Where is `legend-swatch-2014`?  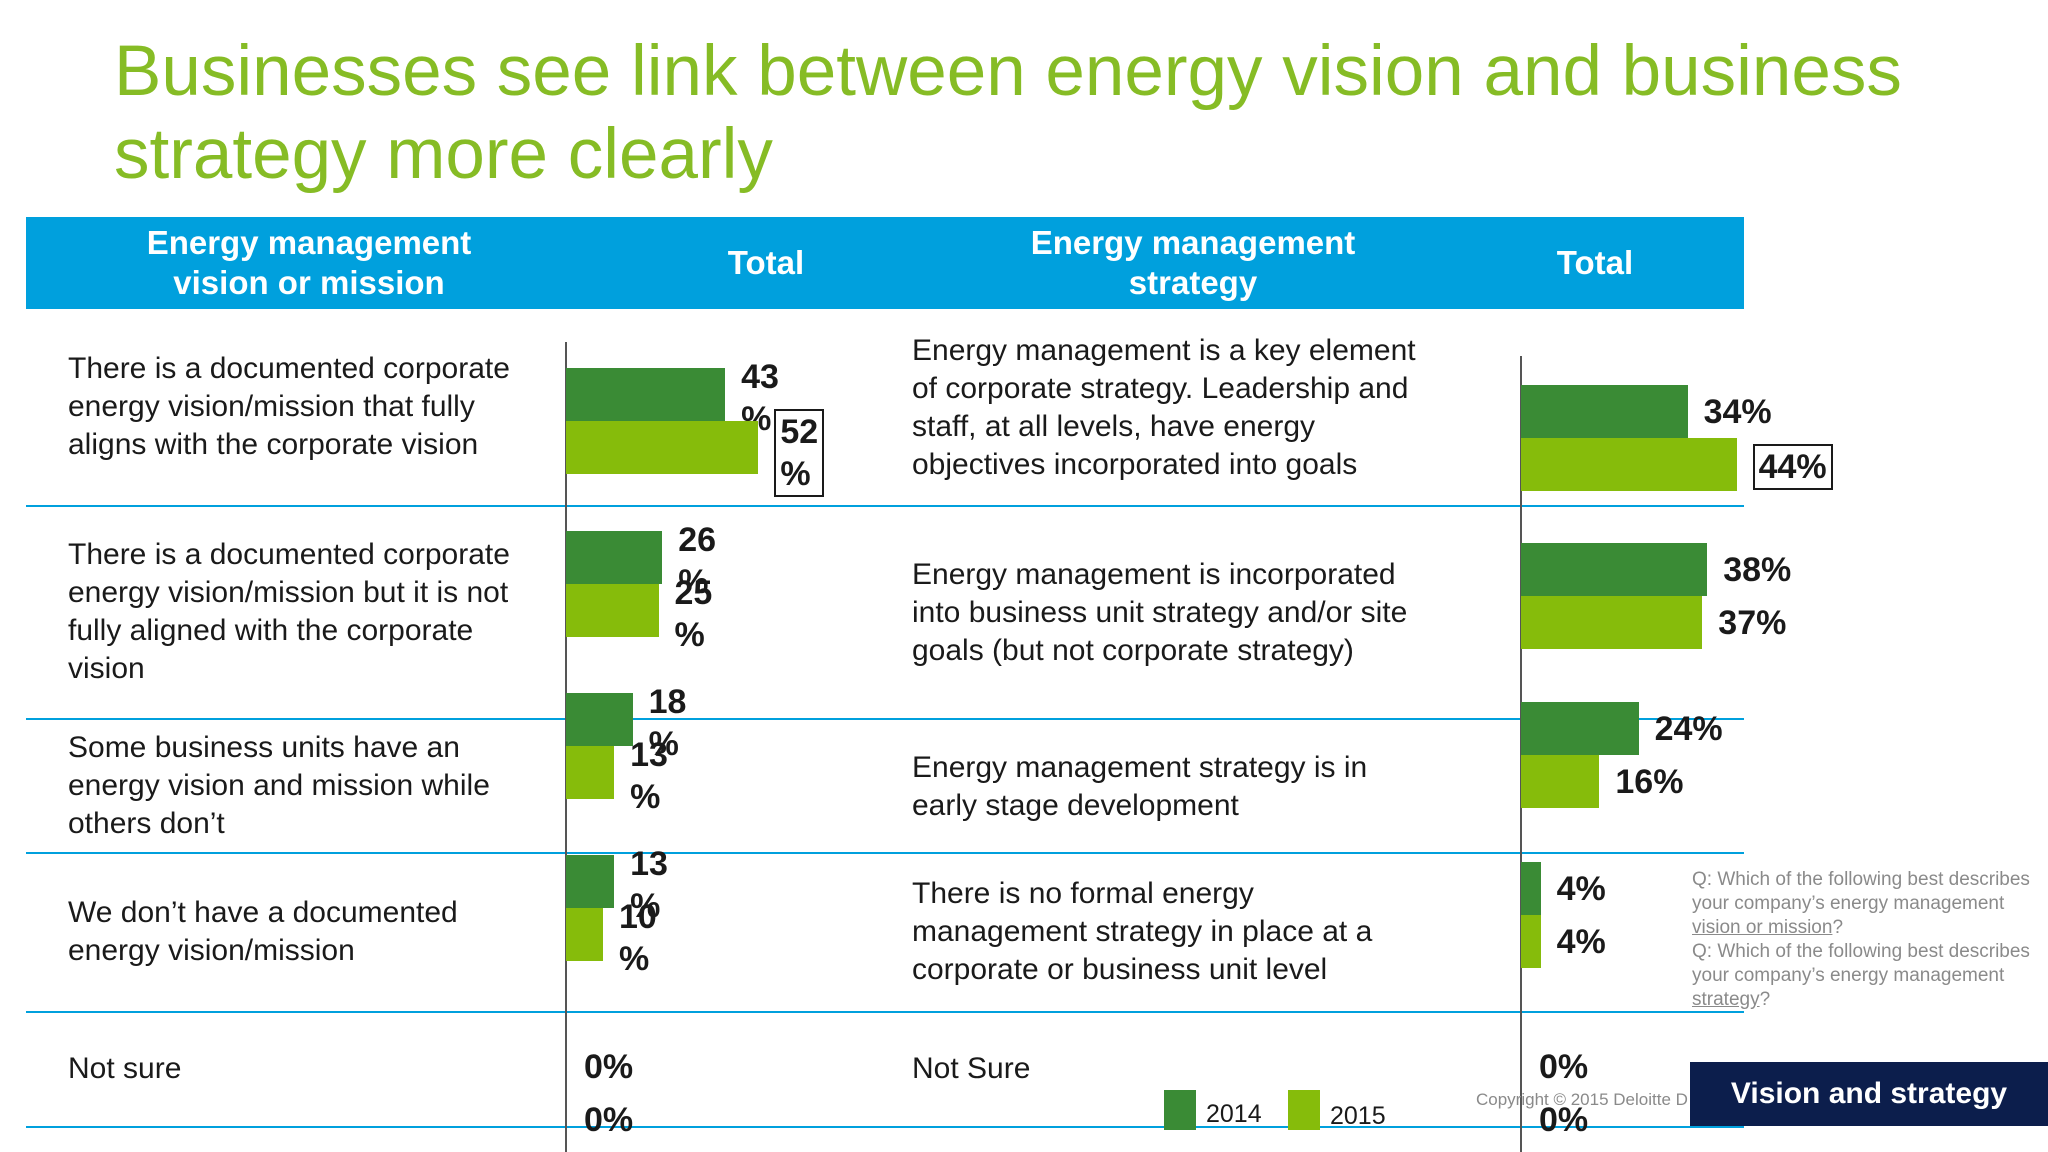
legend-swatch-2014 is located at coordinates (1180, 1110).